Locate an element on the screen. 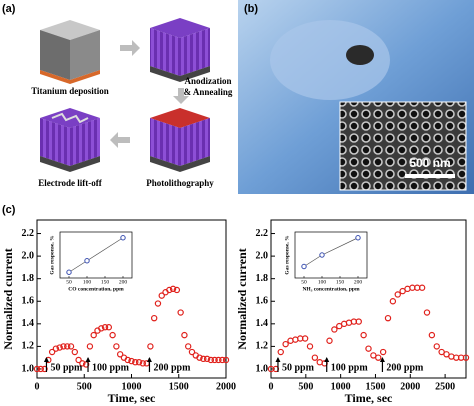  y-tick-label: 1.4 is located at coordinates (28, 323).